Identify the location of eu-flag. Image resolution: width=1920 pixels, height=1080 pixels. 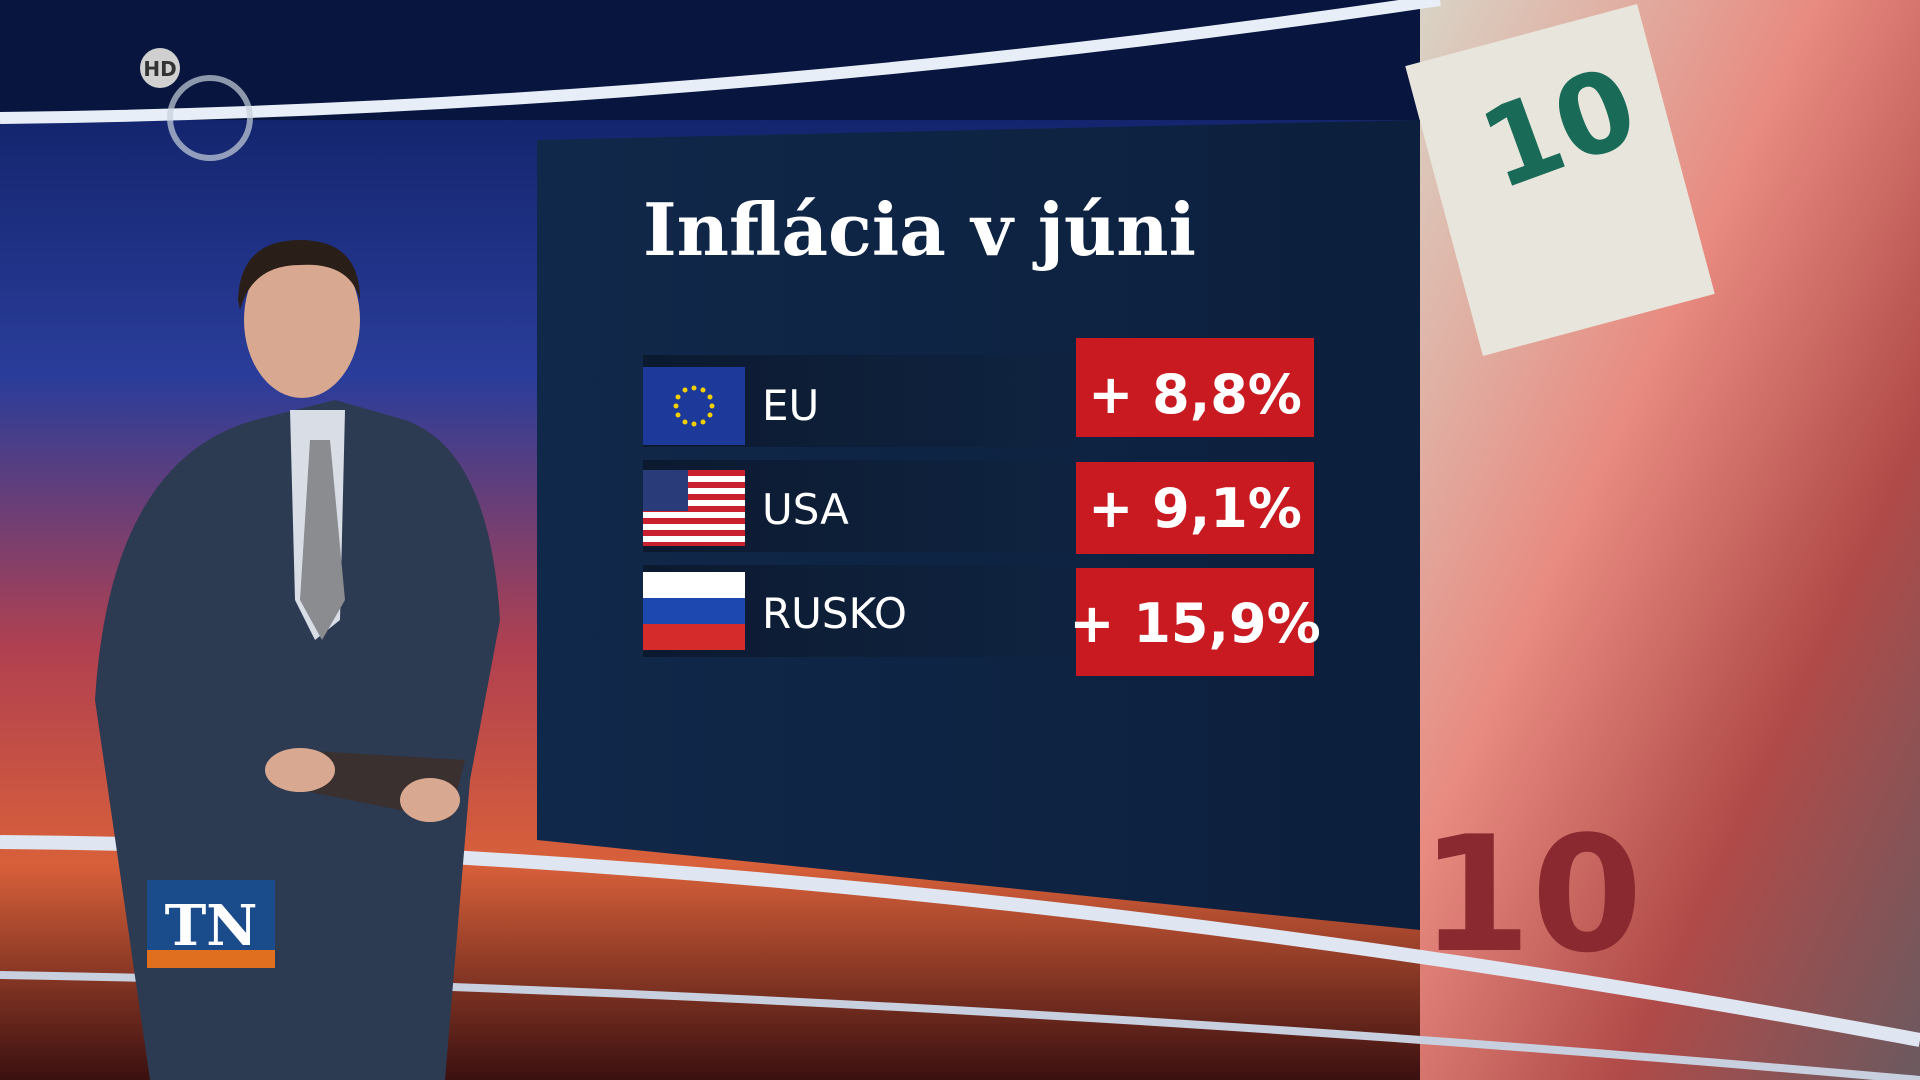
(694, 406).